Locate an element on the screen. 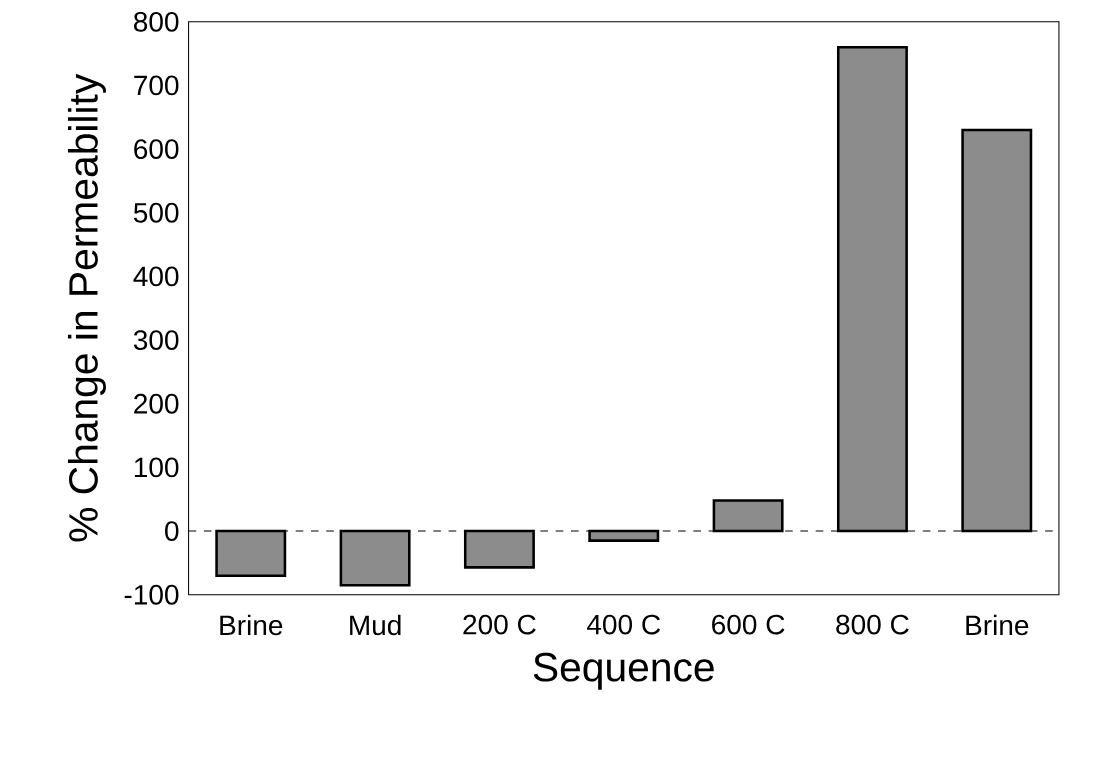 This screenshot has width=1117, height=769. y-tick-label: -100 is located at coordinates (151, 594).